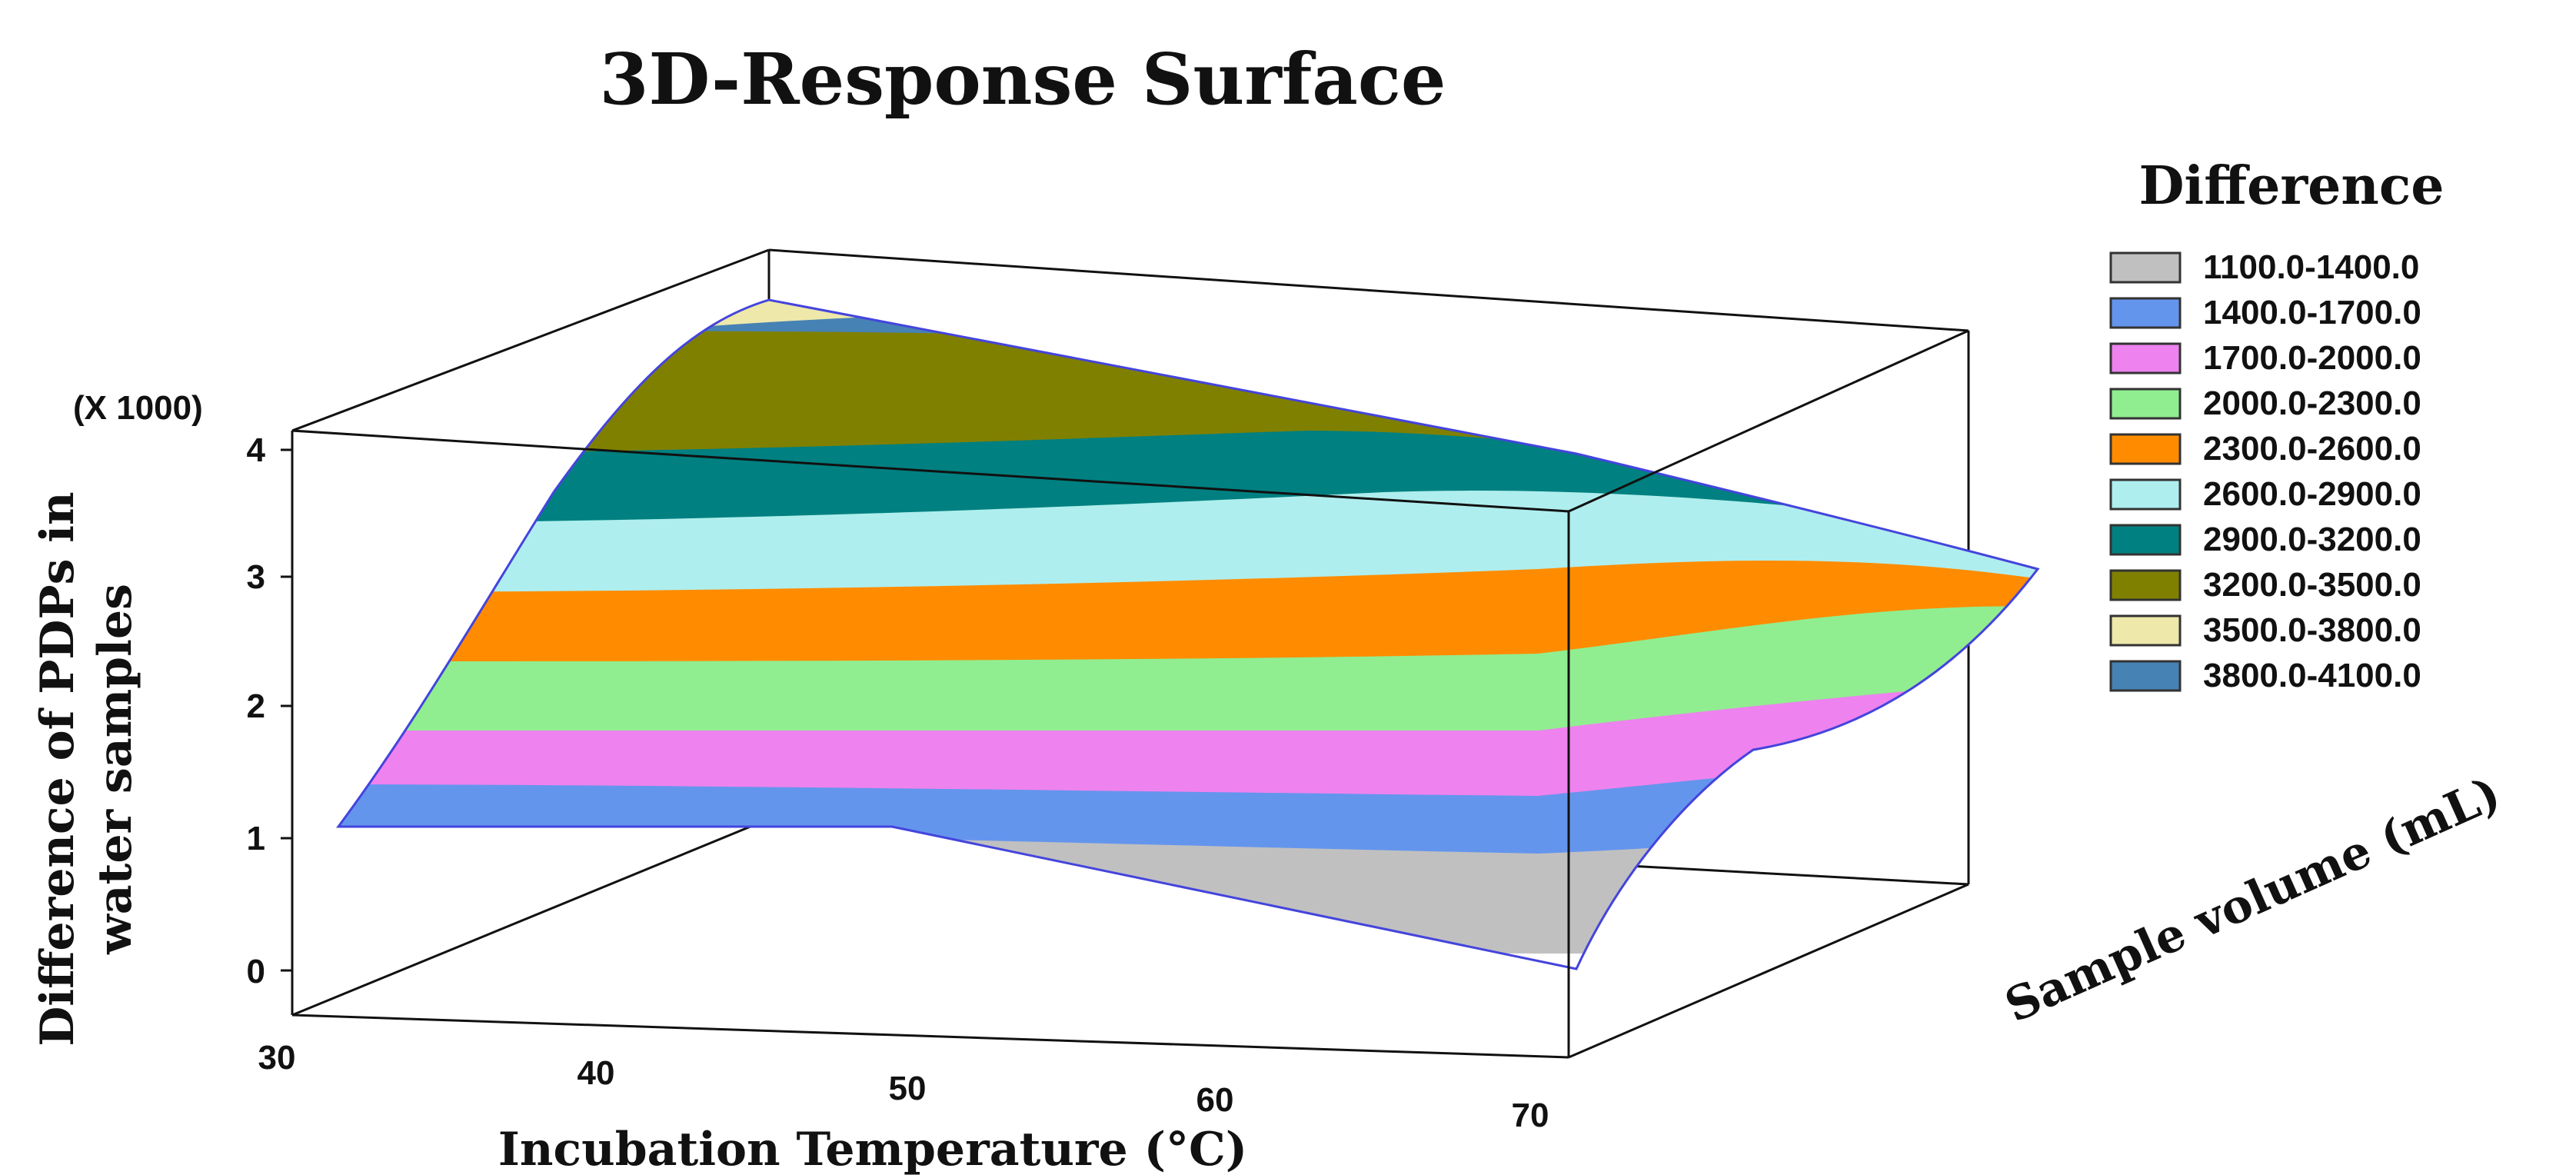  I want to click on x-tick-30: 30, so click(277, 1058).